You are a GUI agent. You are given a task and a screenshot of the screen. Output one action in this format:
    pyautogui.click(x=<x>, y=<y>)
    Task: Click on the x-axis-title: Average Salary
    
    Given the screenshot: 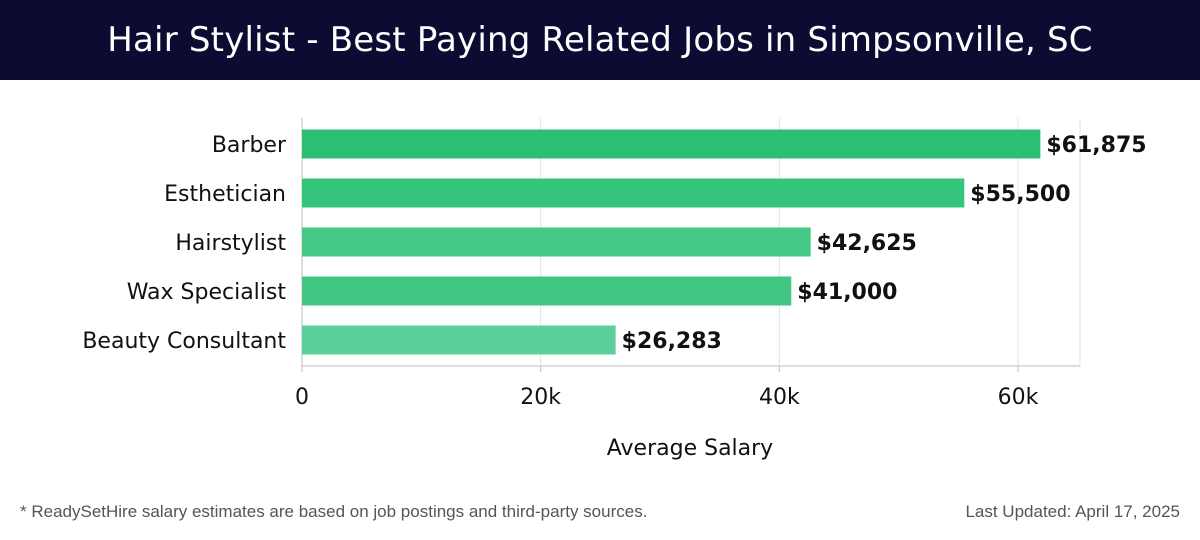 What is the action you would take?
    pyautogui.click(x=690, y=448)
    